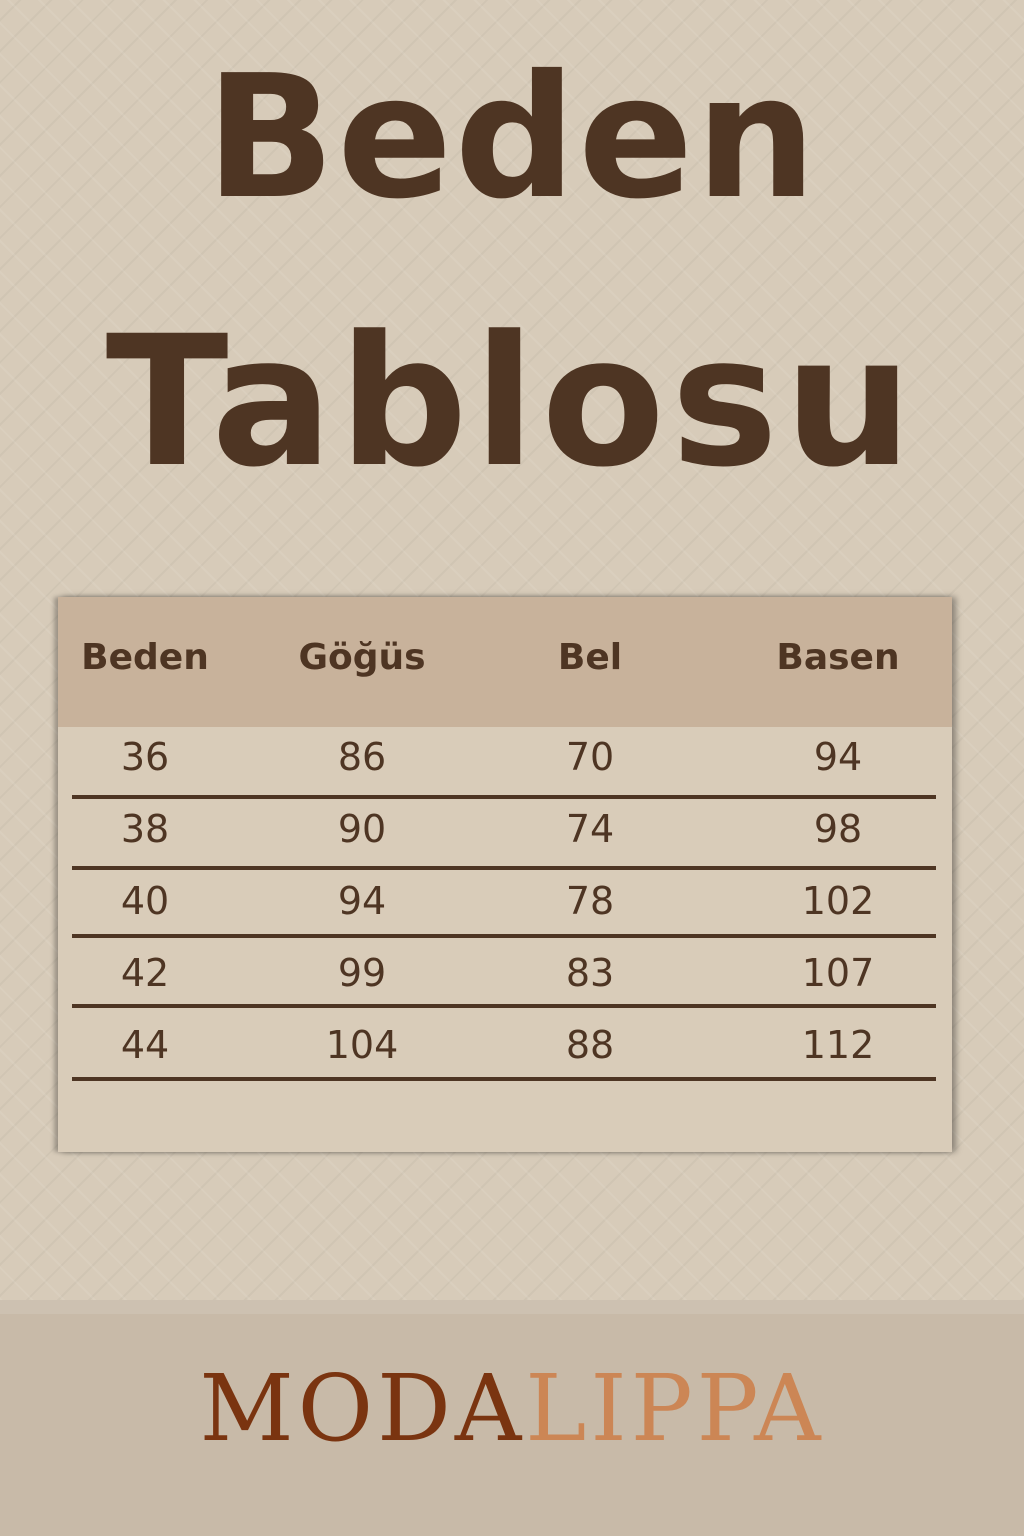 The image size is (1024, 1536). What do you see at coordinates (362, 973) in the screenshot?
I see `table-cell: 99` at bounding box center [362, 973].